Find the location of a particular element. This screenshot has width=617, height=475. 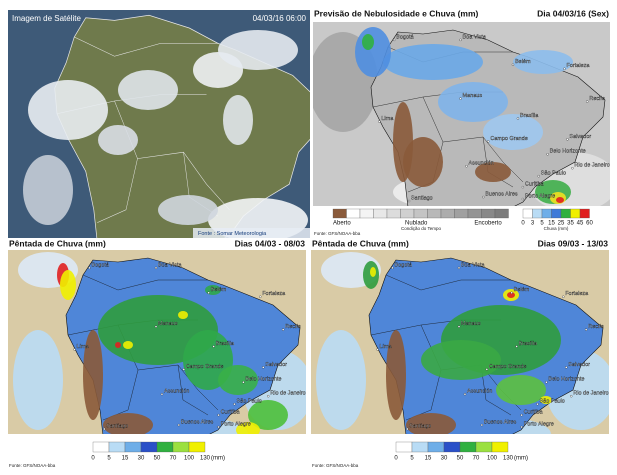

city-label: Belém is located at coordinates (523, 62).